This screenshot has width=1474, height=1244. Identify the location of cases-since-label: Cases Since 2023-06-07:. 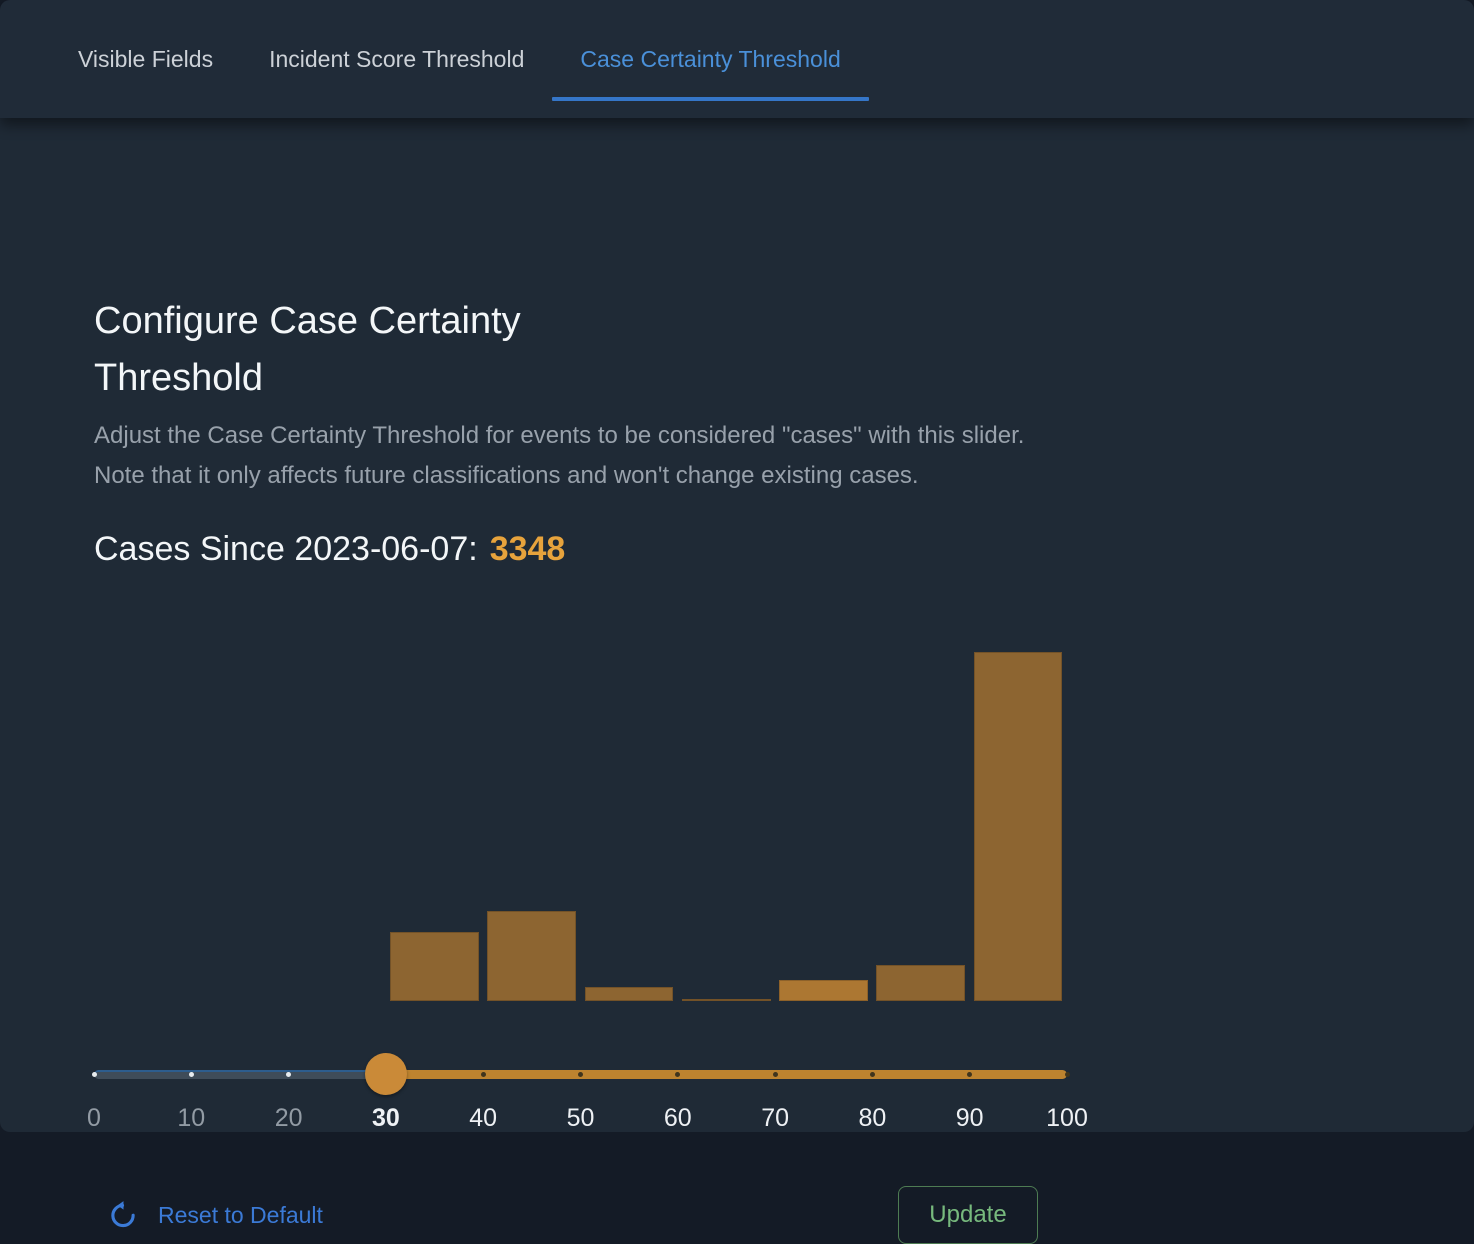
(286, 549).